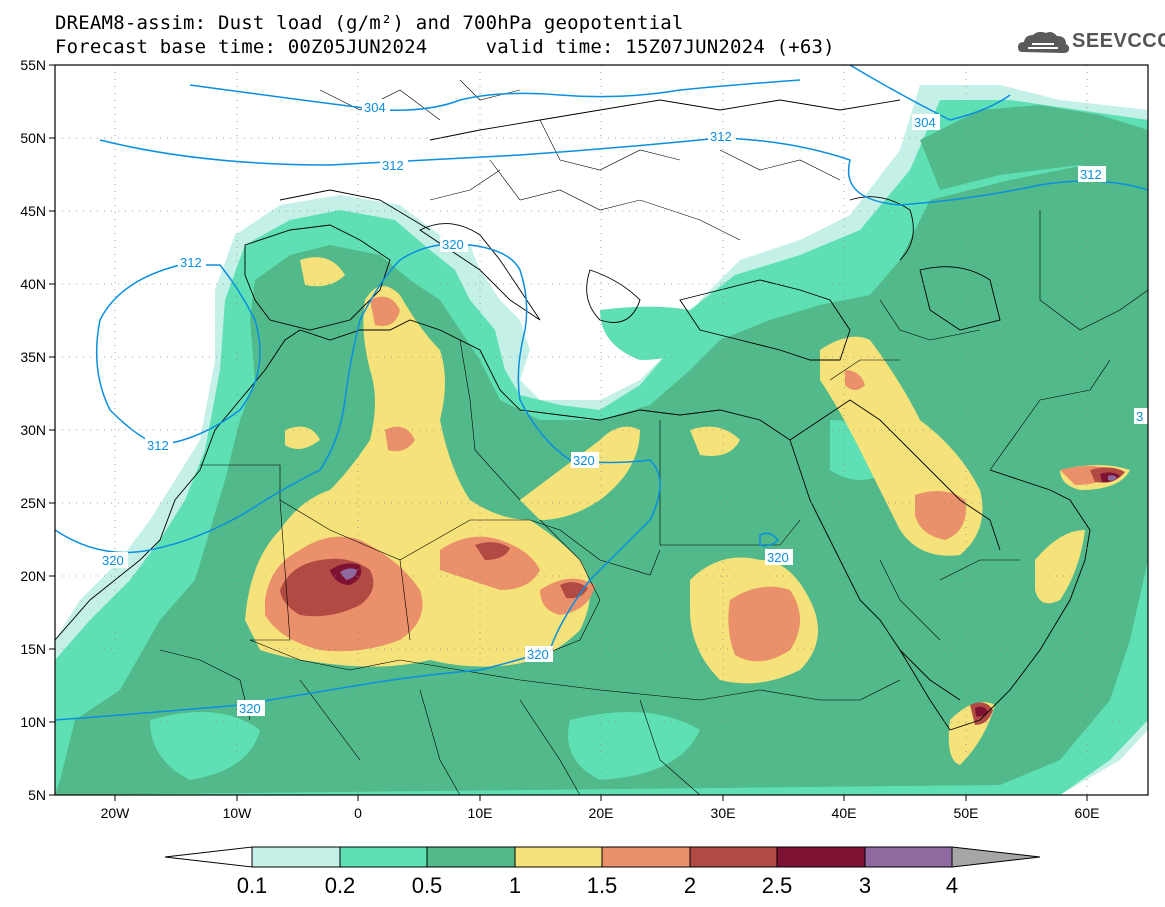  I want to click on lon-tick-label: 50E, so click(966, 813).